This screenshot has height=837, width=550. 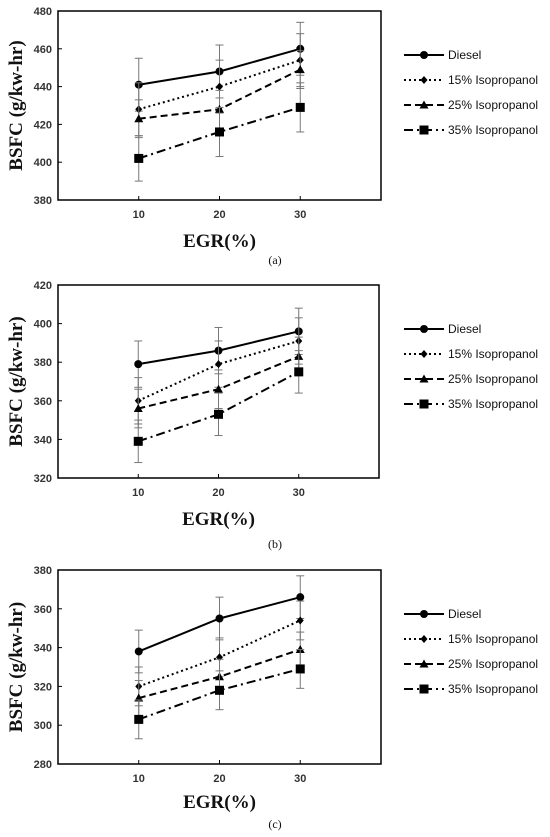 I want to click on panel-label: (c), so click(x=274, y=824).